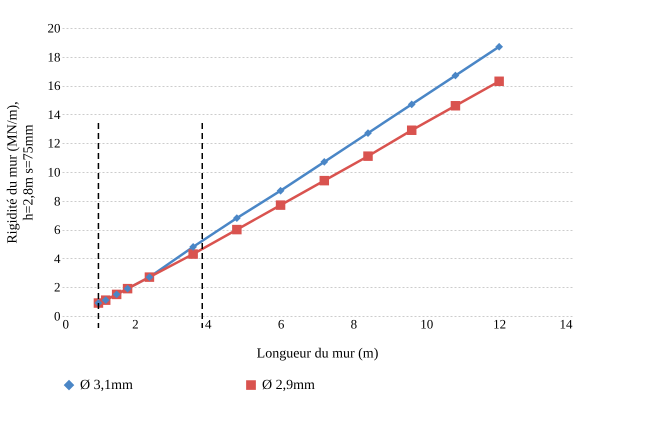  What do you see at coordinates (354, 324) in the screenshot?
I see `x-tick-label: 8` at bounding box center [354, 324].